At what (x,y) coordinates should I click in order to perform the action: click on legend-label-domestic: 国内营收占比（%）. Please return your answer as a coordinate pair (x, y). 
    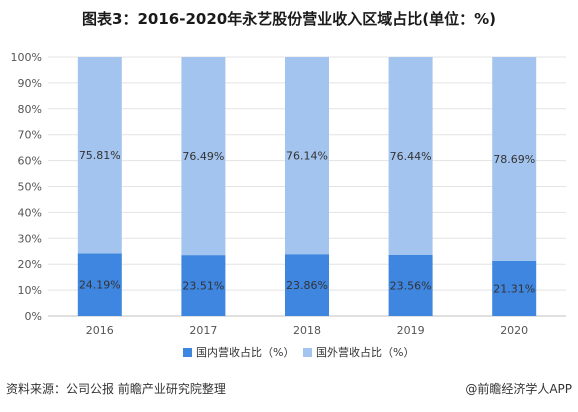
    Looking at the image, I should click on (245, 352).